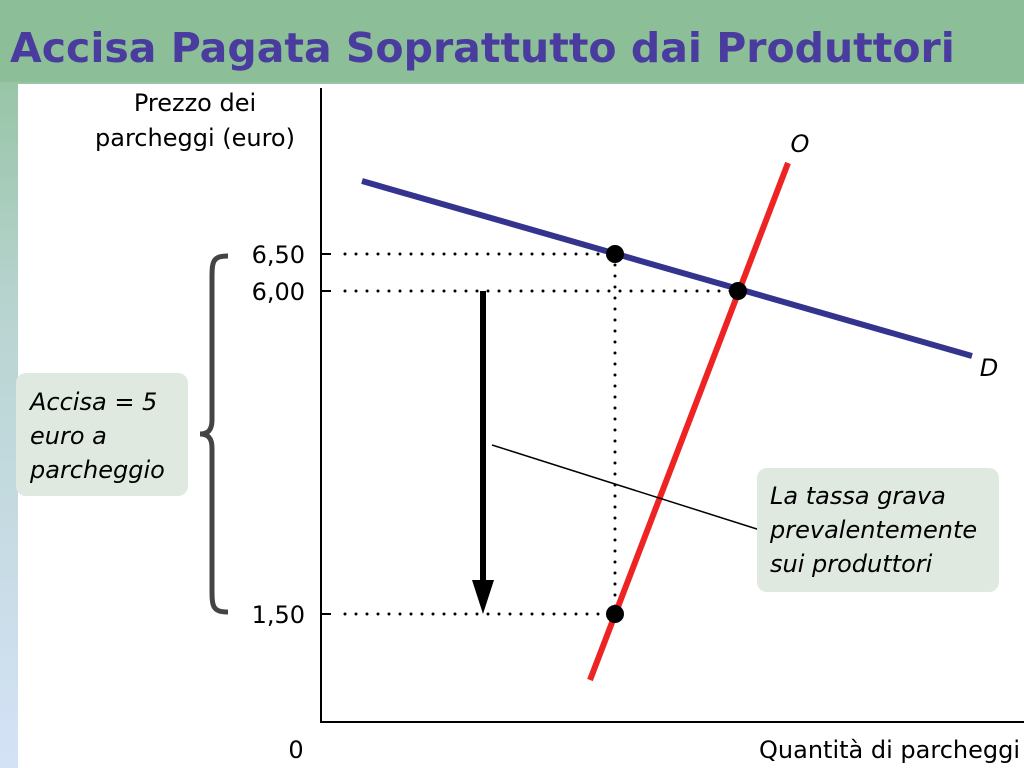 This screenshot has width=1024, height=768. What do you see at coordinates (214, 434) in the screenshot?
I see `brace` at bounding box center [214, 434].